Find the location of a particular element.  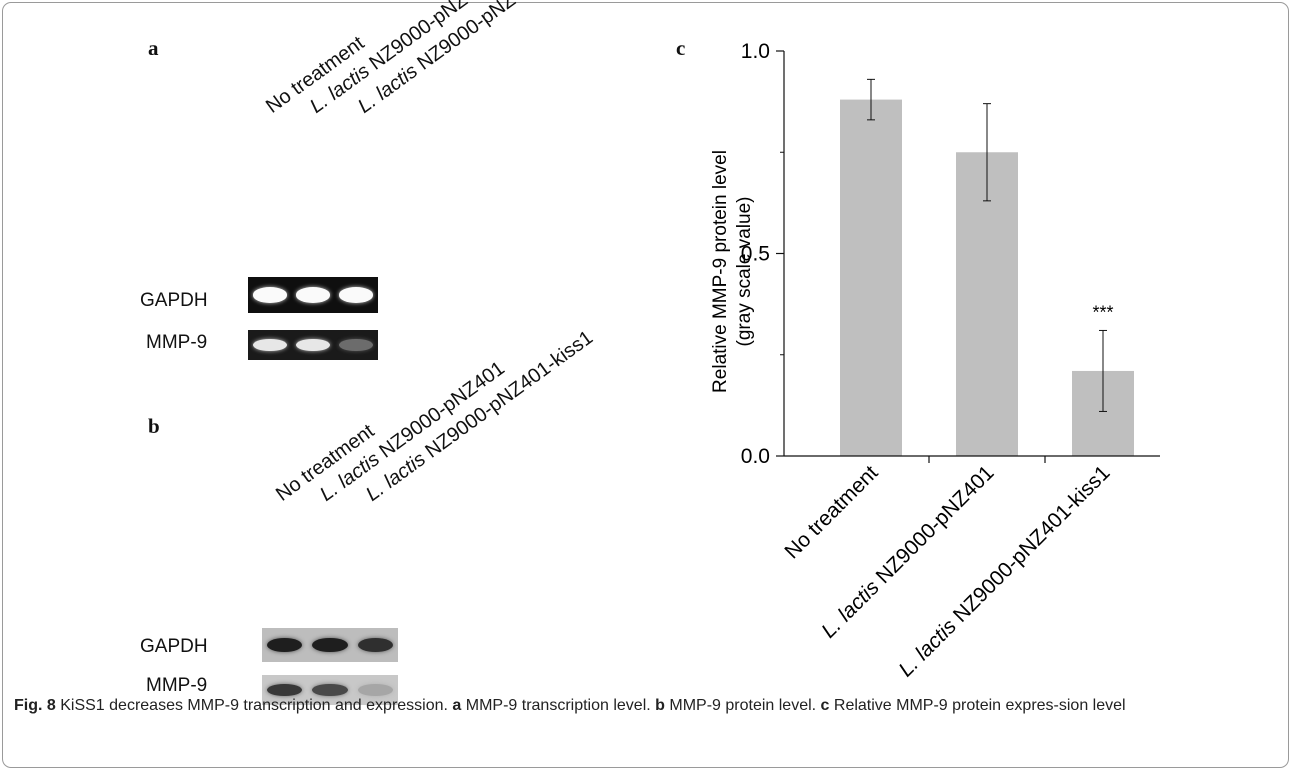

row-label-a-mmp9: MMP-9 is located at coordinates (177, 342).